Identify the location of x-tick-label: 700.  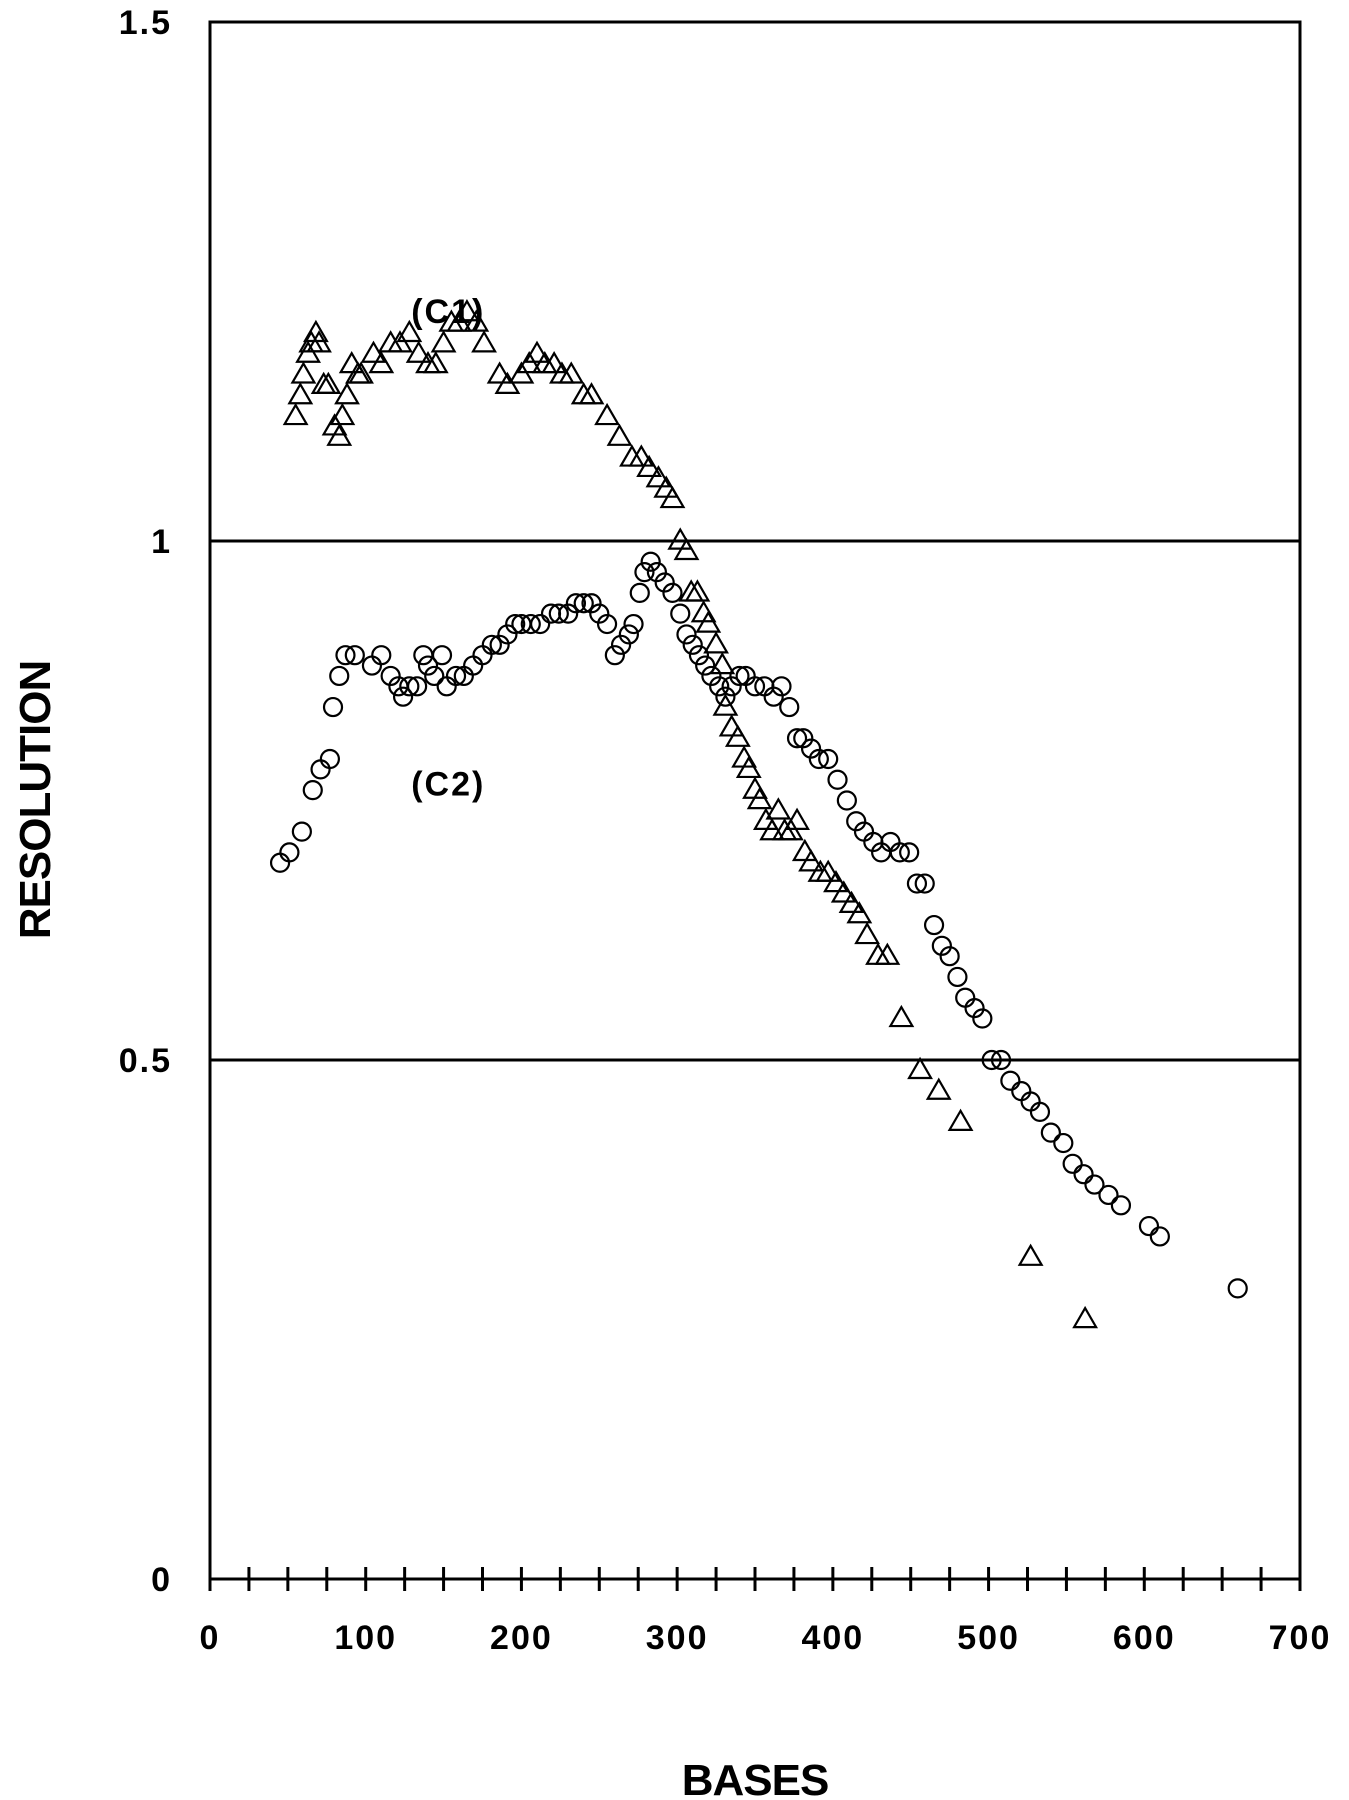
(1300, 1638).